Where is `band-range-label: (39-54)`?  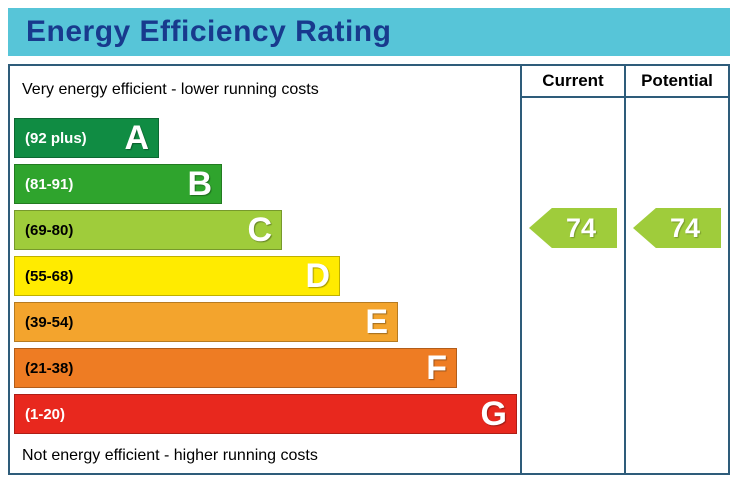 band-range-label: (39-54) is located at coordinates (49, 322).